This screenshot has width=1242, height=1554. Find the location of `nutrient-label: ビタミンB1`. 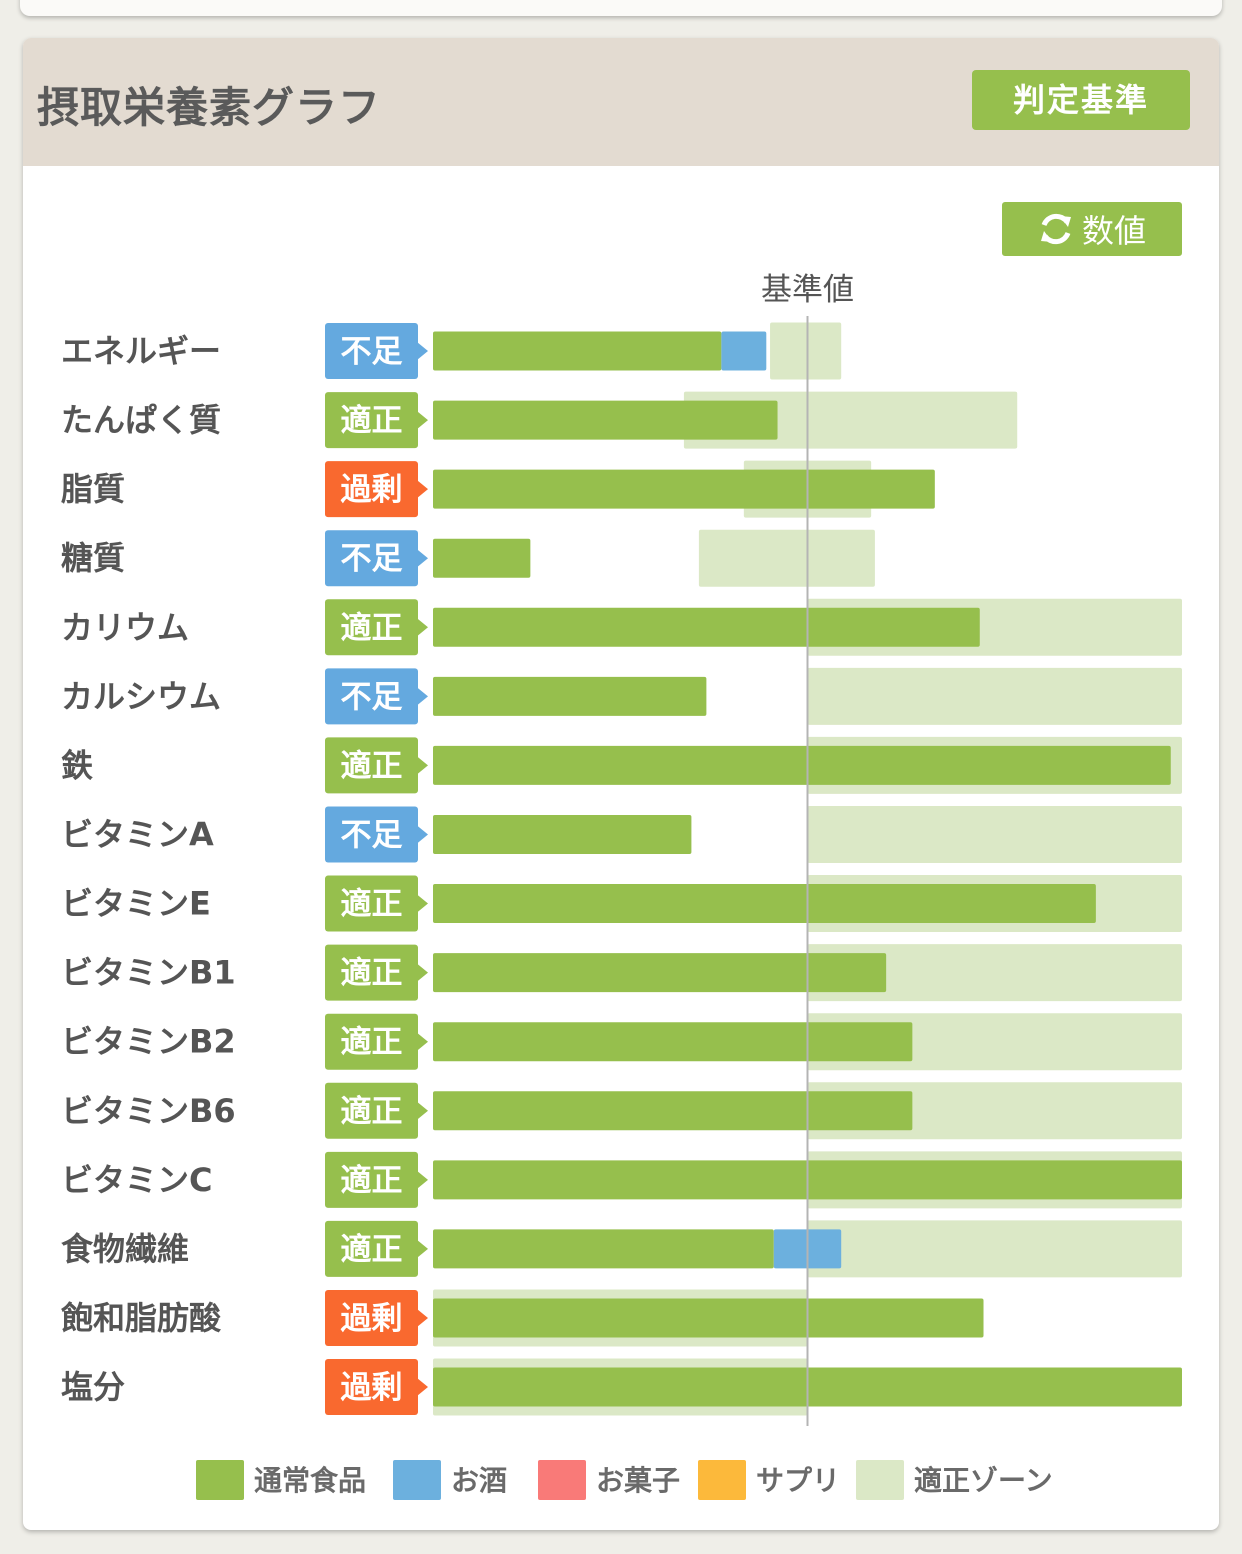

nutrient-label: ビタミンB1 is located at coordinates (148, 973).